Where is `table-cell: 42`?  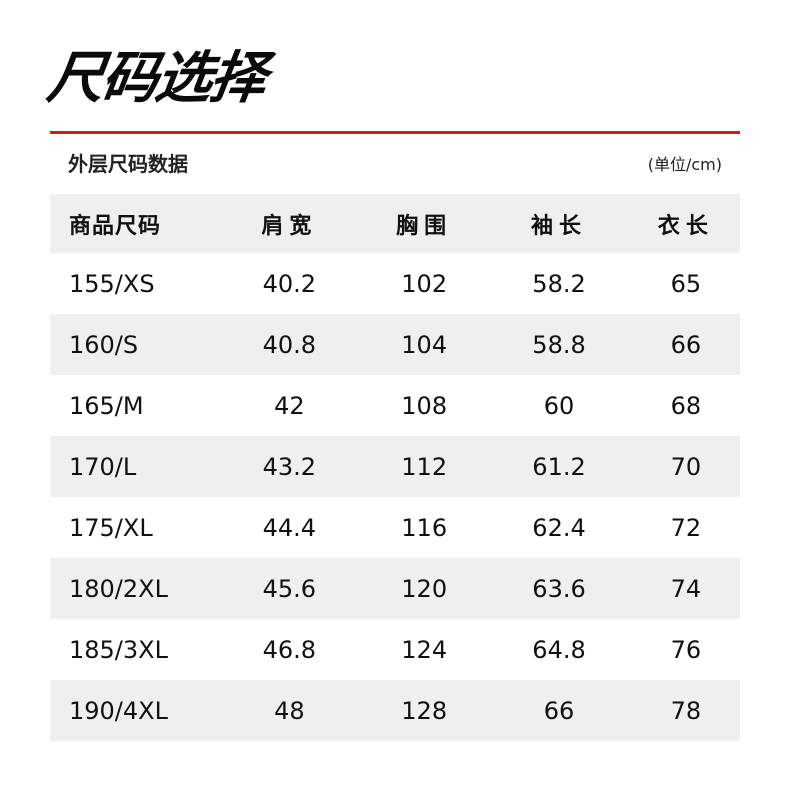
table-cell: 42 is located at coordinates (289, 405).